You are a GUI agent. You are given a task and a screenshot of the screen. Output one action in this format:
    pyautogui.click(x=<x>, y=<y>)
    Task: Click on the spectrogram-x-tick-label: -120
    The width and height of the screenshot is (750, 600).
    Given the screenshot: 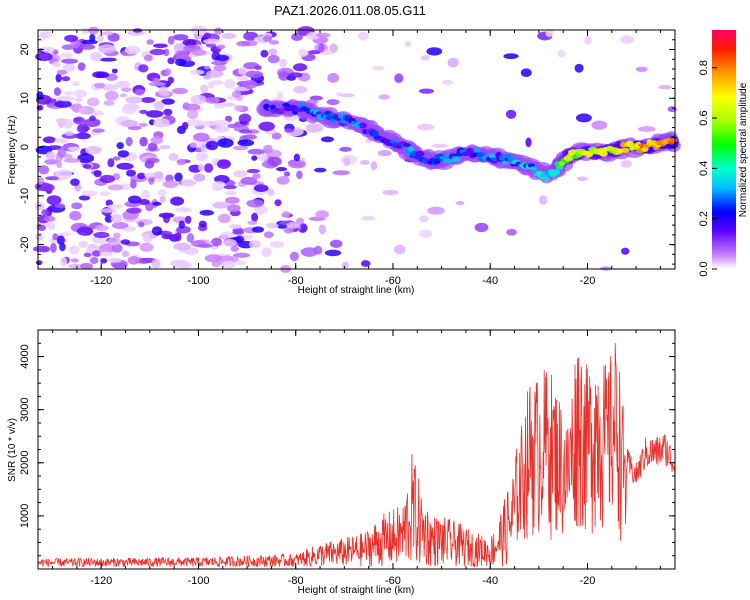 What is the action you would take?
    pyautogui.click(x=101, y=281)
    